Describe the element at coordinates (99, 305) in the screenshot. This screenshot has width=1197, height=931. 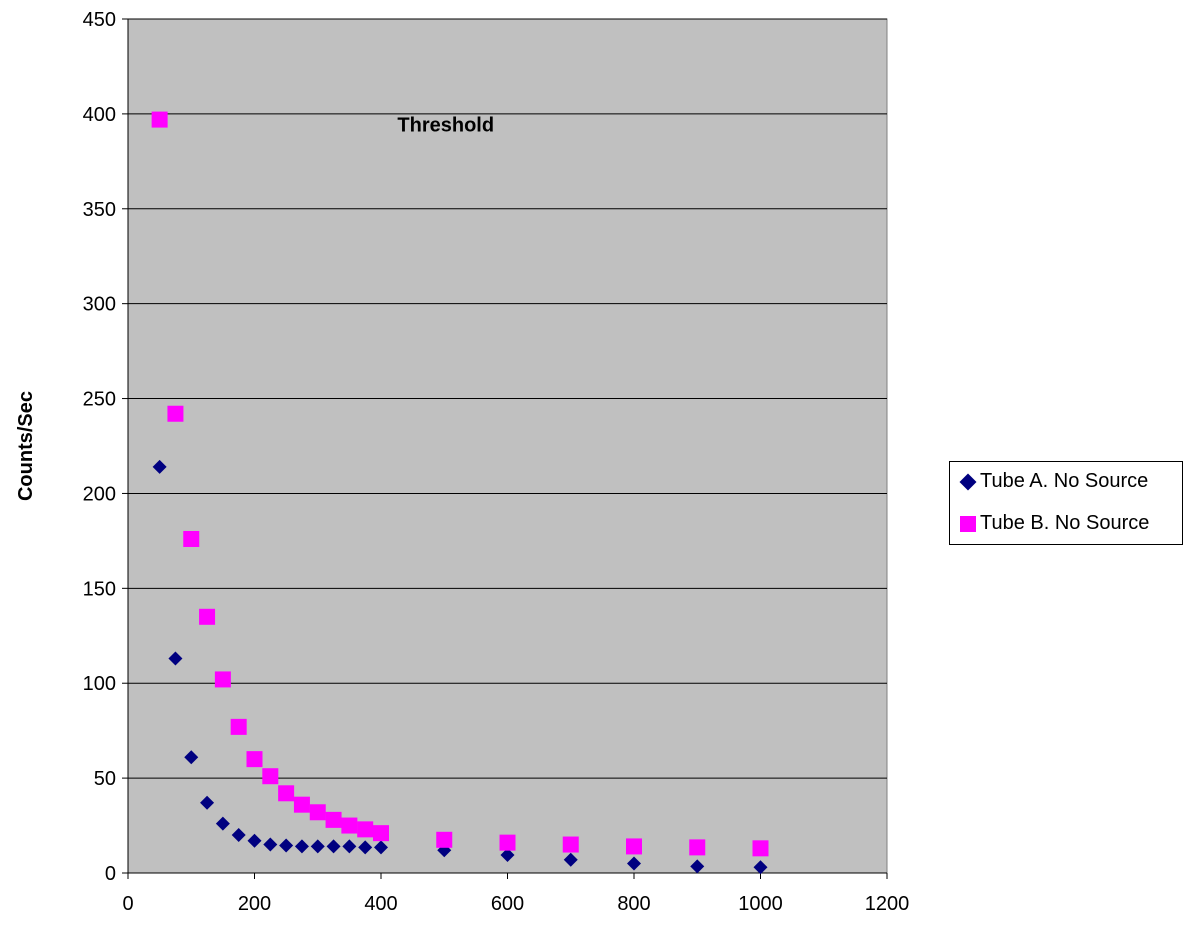
I see `y-tick-label: 300` at that location.